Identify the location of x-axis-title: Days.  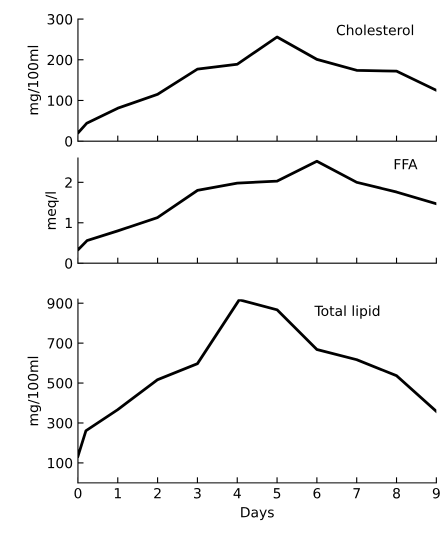
(257, 513).